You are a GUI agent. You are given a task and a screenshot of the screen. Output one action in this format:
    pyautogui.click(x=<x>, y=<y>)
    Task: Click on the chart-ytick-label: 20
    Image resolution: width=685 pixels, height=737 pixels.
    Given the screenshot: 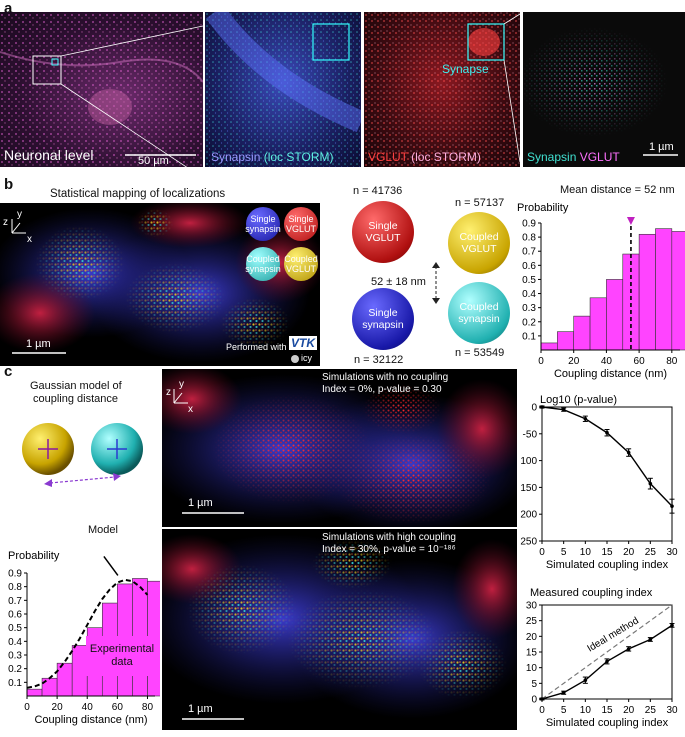 What is the action you would take?
    pyautogui.click(x=532, y=637)
    